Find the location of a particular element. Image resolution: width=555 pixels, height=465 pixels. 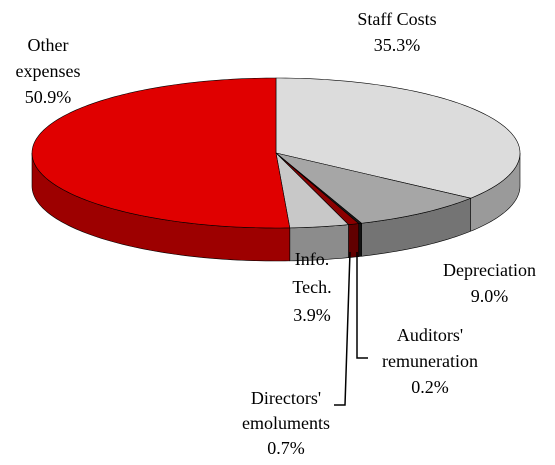

slice-label: Auditors' remuneration 0.2% is located at coordinates (430, 361).